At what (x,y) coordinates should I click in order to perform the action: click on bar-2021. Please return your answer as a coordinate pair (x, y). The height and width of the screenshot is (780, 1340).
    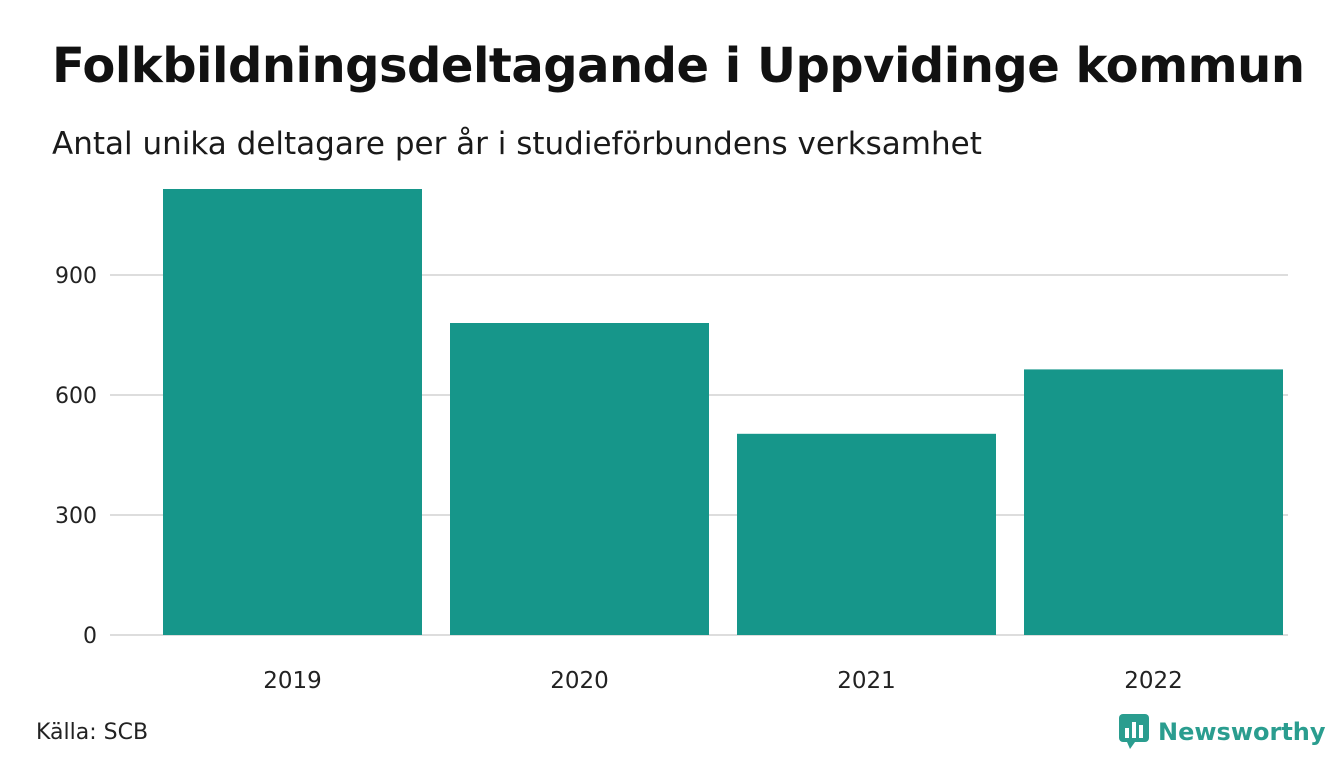
    Looking at the image, I should click on (866, 534).